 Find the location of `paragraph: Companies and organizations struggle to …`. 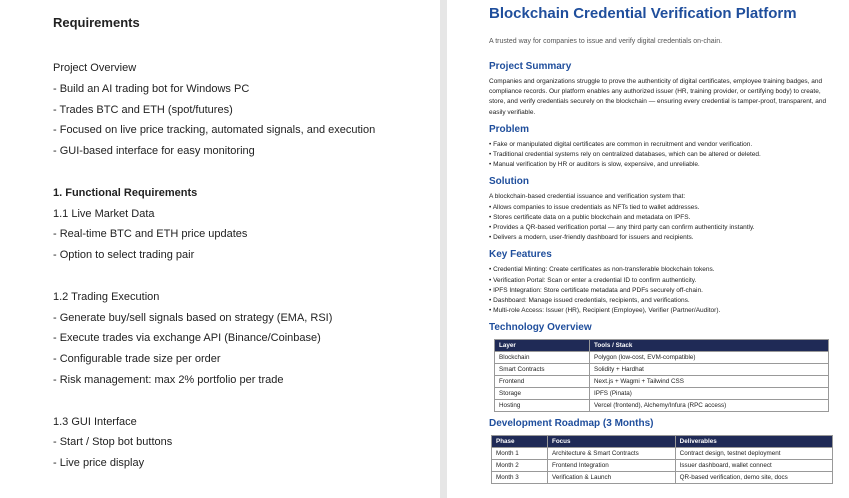

paragraph: Companies and organizations struggle to … is located at coordinates (658, 97).